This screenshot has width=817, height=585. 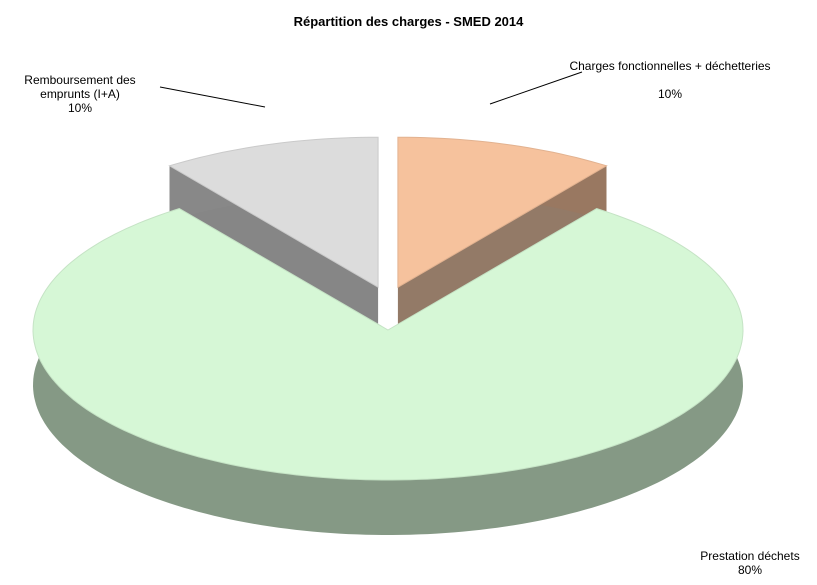 I want to click on slice-label: Remboursement des emprunts (I+A), so click(x=80, y=87).